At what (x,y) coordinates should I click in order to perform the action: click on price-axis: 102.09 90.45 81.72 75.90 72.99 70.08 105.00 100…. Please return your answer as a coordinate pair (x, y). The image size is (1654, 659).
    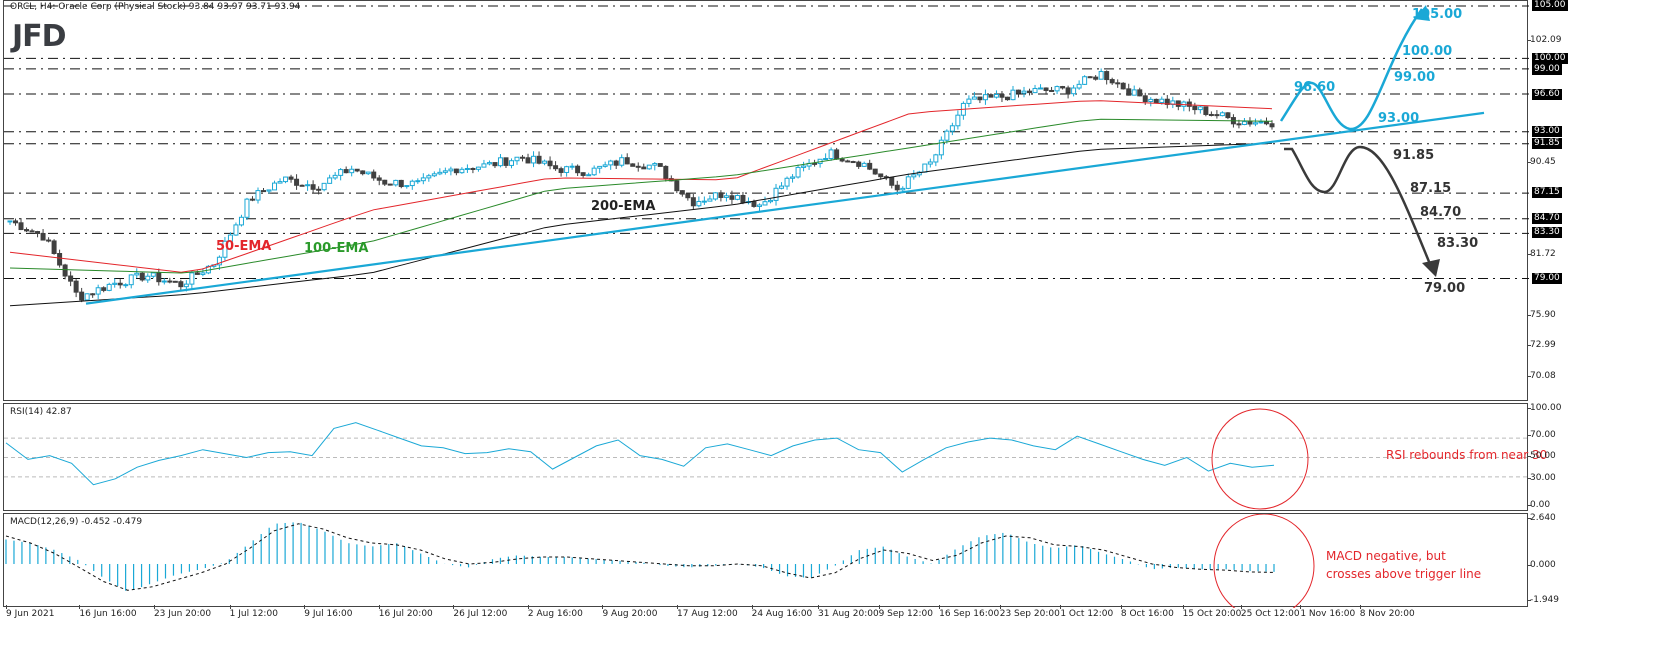
    Looking at the image, I should click on (1590, 200).